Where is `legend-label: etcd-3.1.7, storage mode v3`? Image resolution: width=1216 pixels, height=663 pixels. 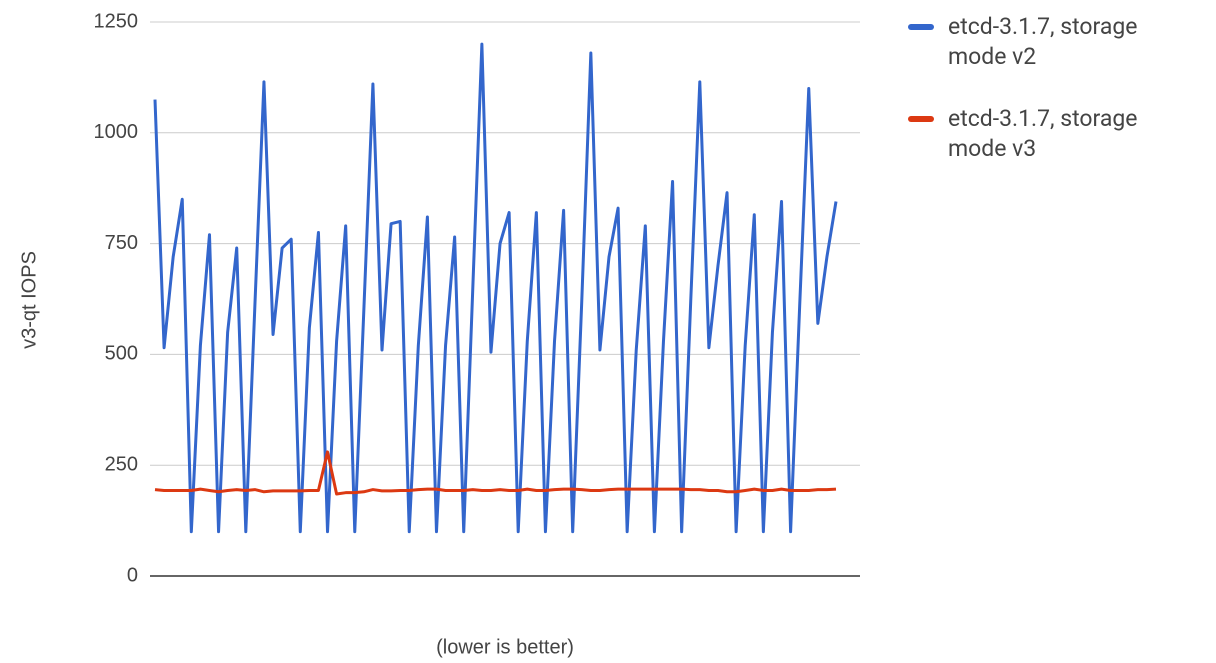 legend-label: etcd-3.1.7, storage mode v3 is located at coordinates (1043, 133).